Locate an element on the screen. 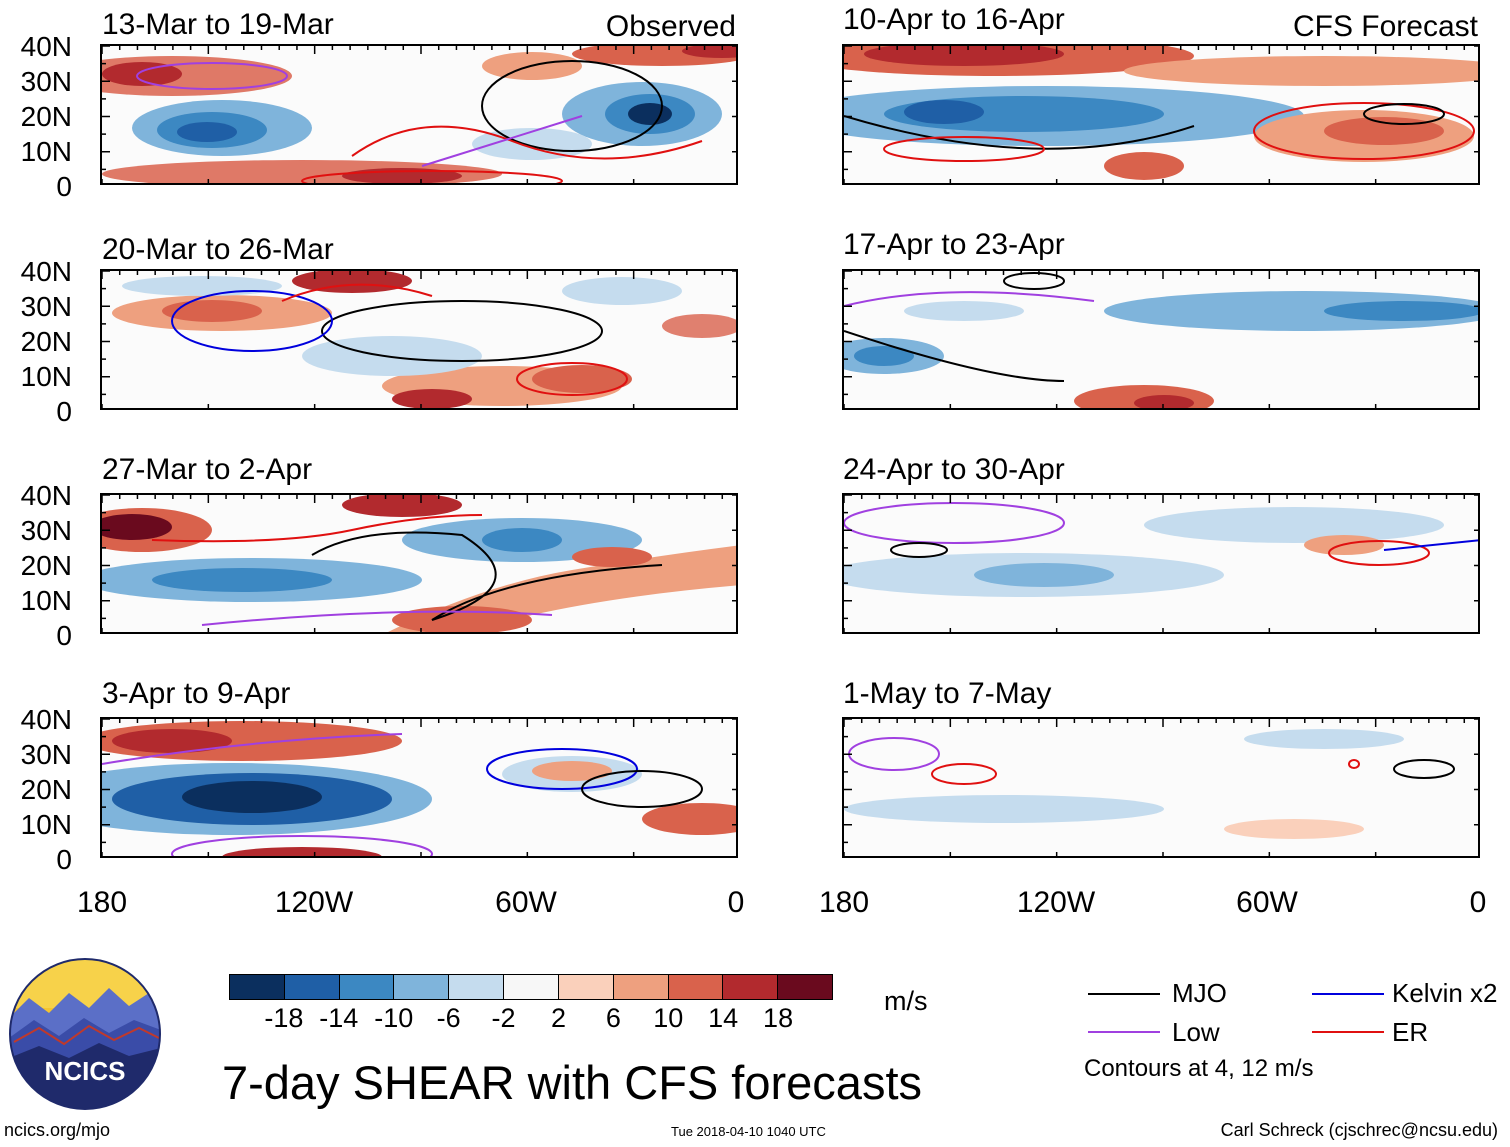 This screenshot has width=1510, height=1147. colorbar-tick-label: -14 is located at coordinates (339, 1018).